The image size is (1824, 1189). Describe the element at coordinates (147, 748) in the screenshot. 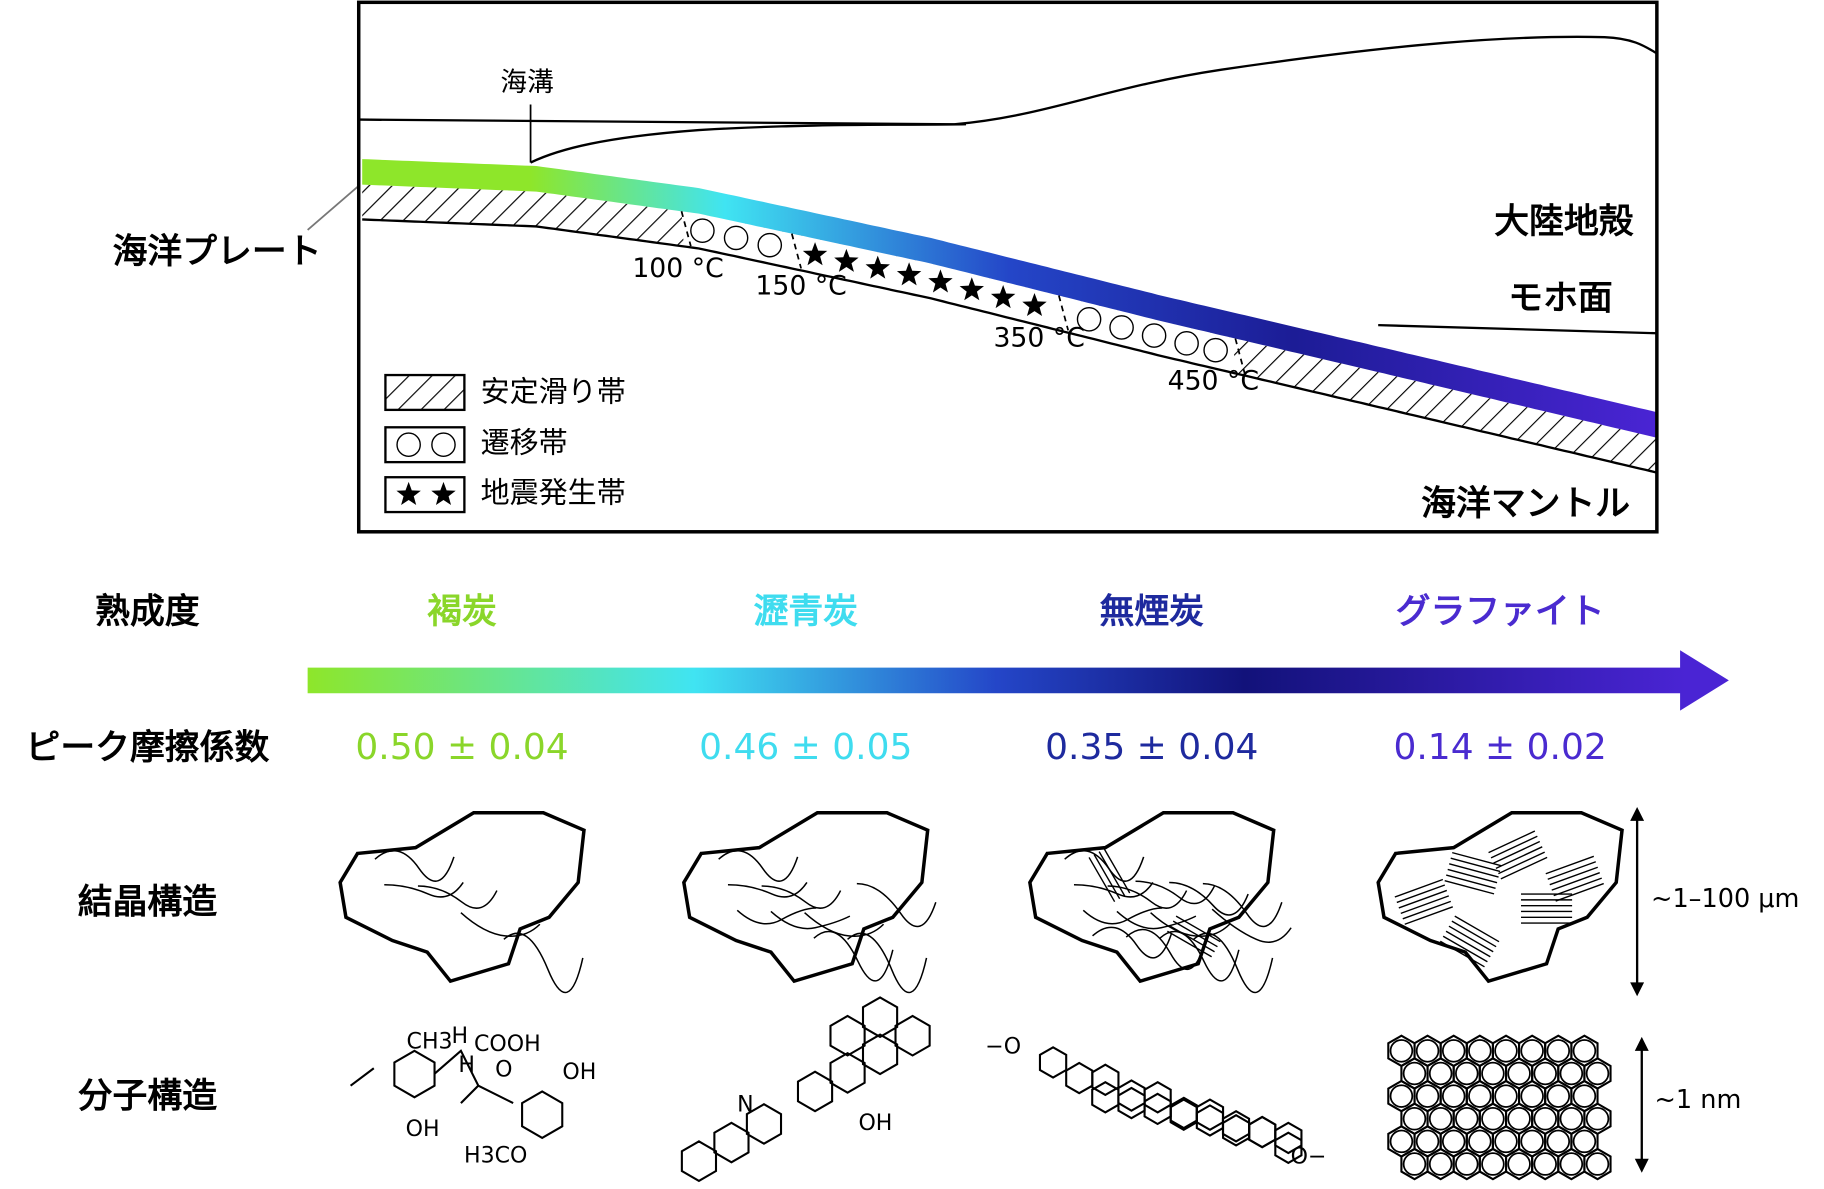

I see `row-label: ピーク摩擦係数` at that location.